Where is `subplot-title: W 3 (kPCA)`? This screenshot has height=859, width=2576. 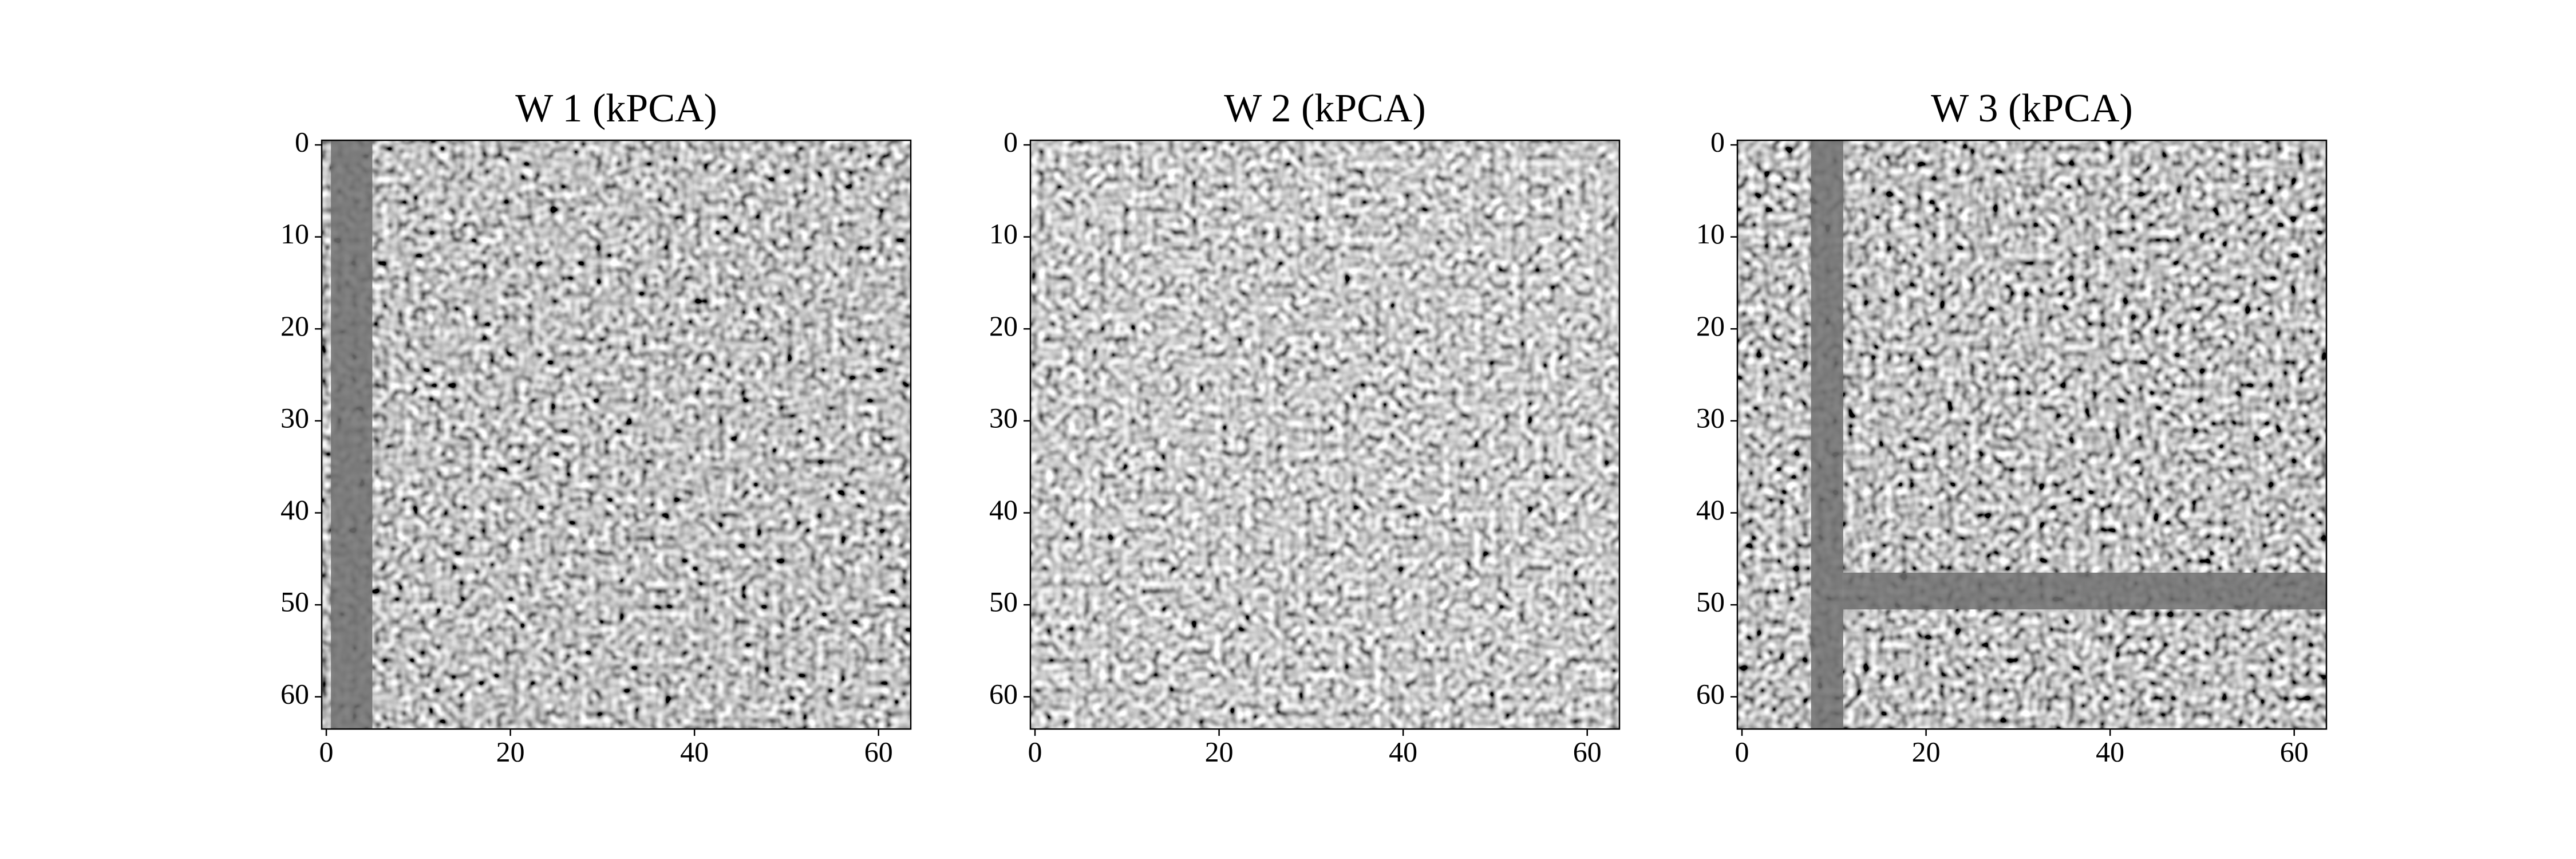 subplot-title: W 3 (kPCA) is located at coordinates (2032, 108).